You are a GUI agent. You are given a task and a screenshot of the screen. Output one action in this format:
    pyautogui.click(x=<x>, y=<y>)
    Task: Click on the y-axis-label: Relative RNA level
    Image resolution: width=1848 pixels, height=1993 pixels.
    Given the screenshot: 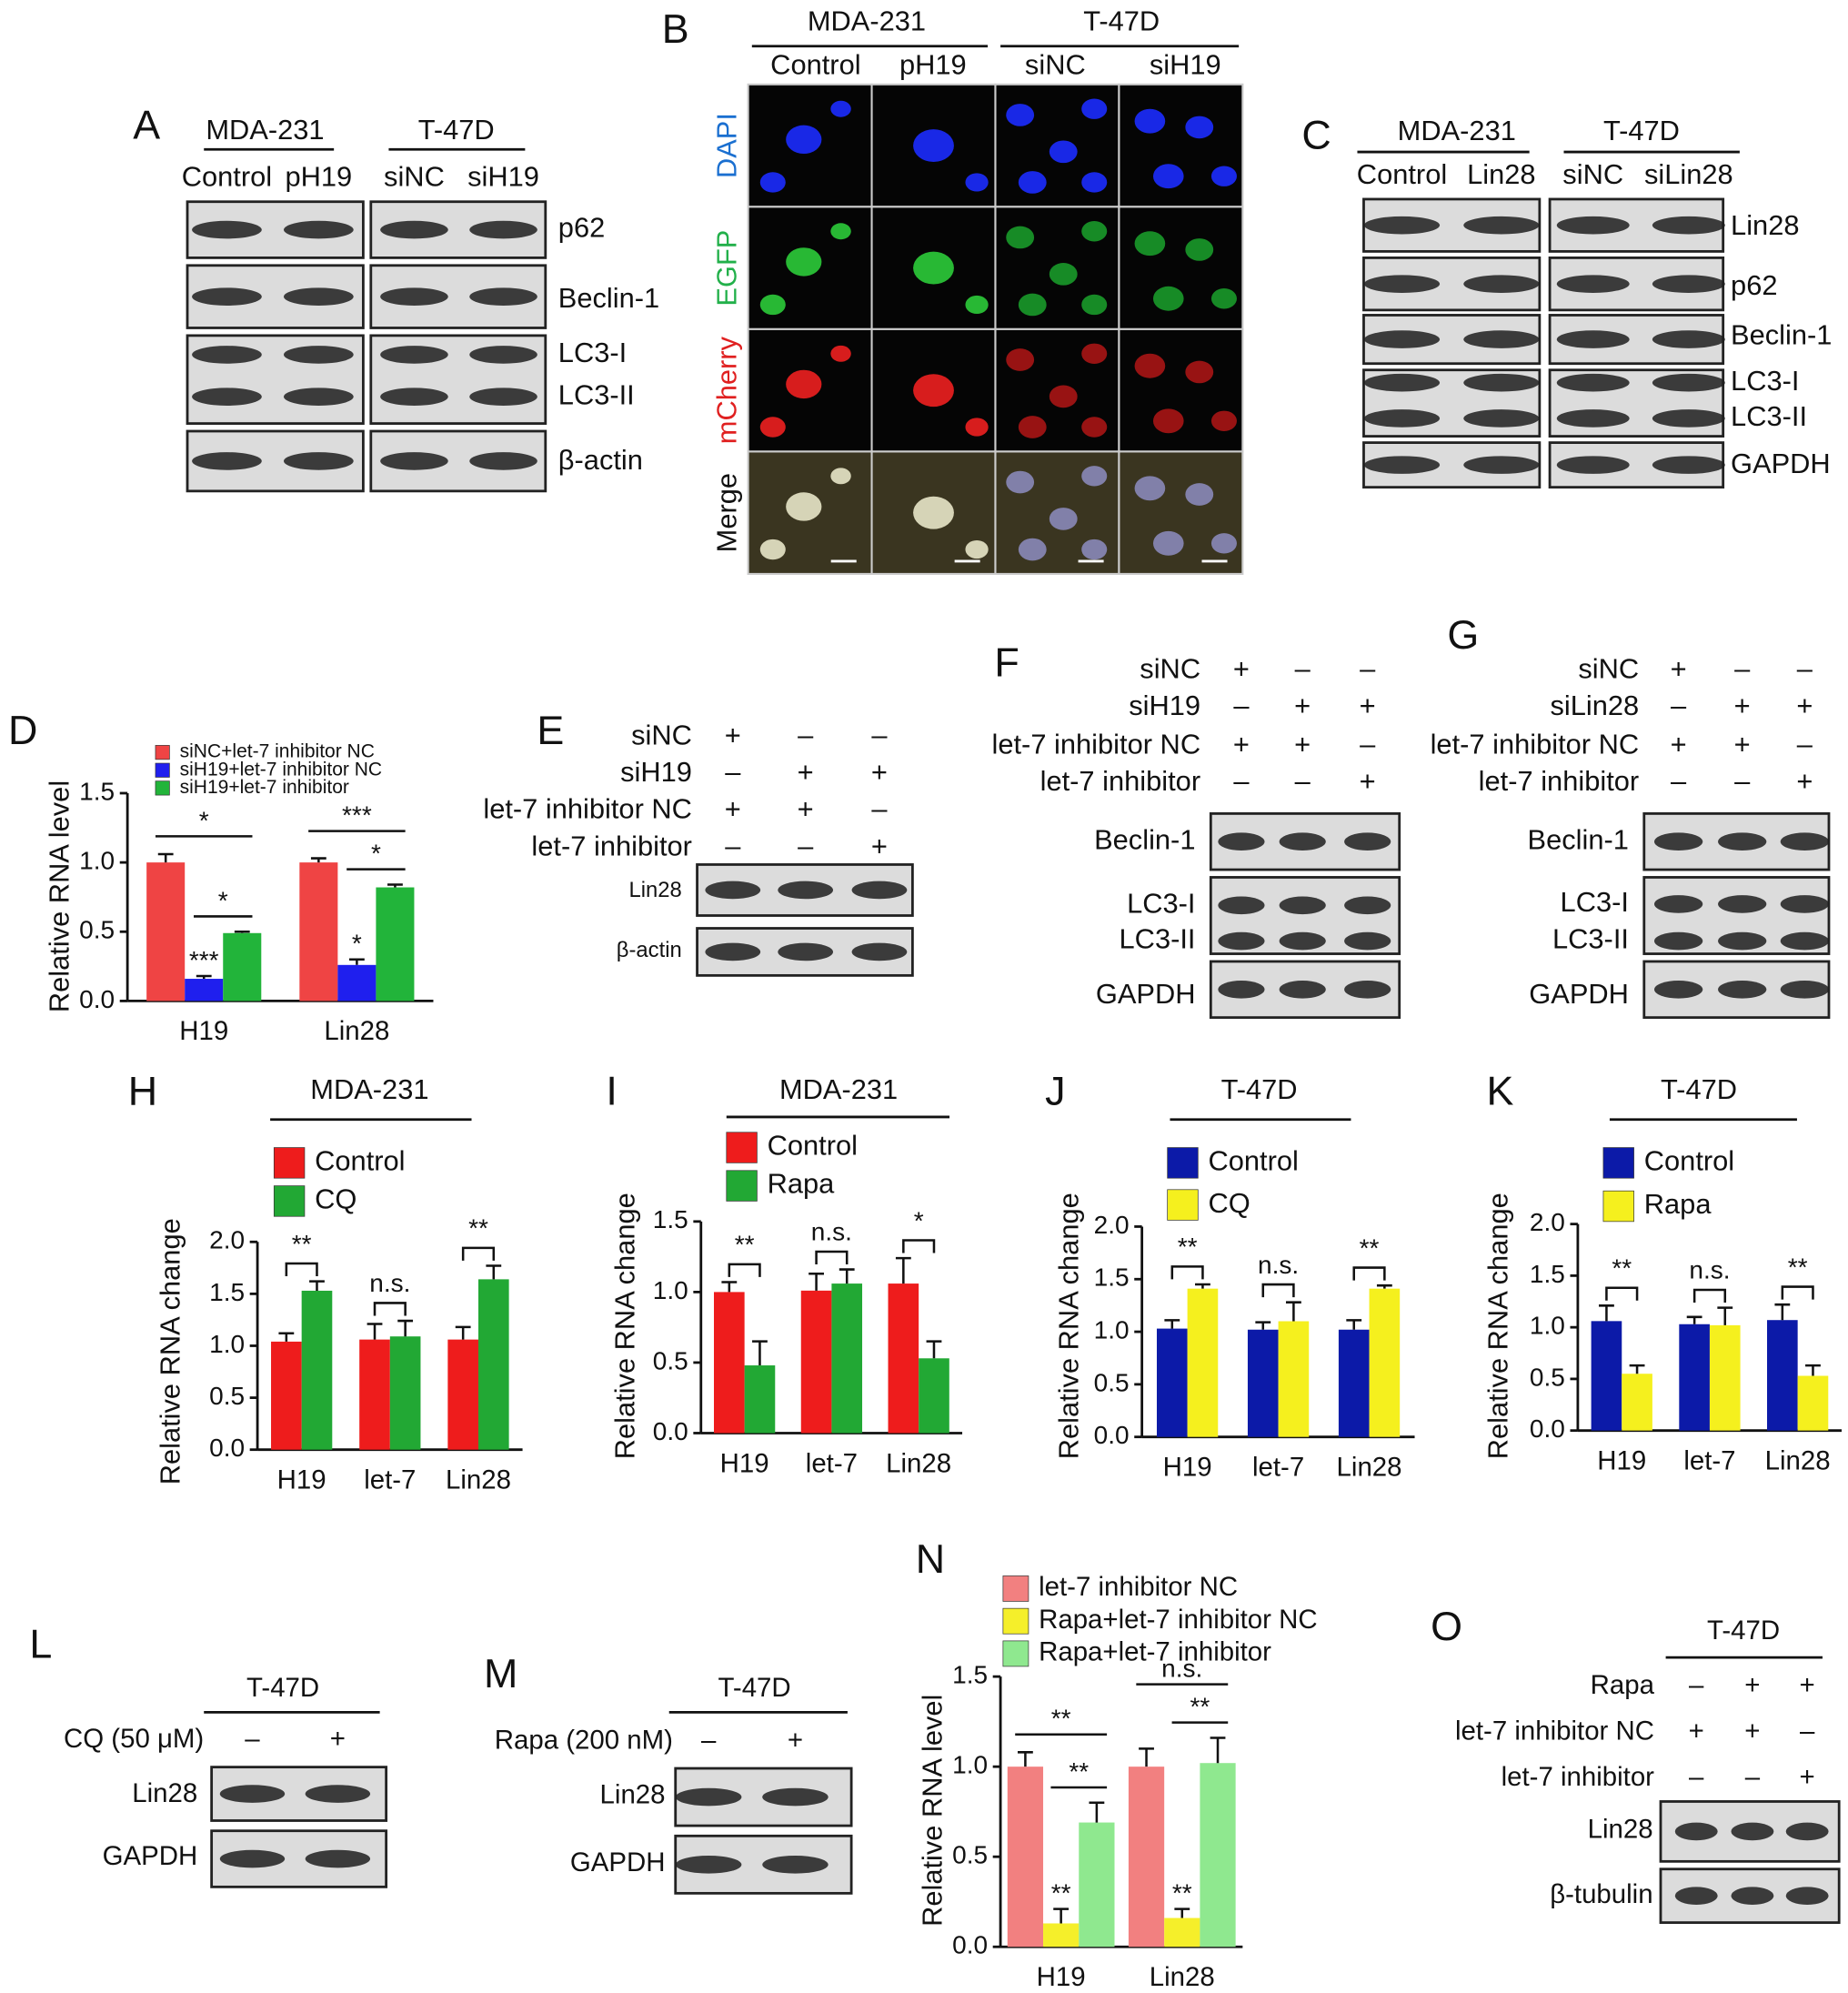 What is the action you would take?
    pyautogui.click(x=932, y=1811)
    